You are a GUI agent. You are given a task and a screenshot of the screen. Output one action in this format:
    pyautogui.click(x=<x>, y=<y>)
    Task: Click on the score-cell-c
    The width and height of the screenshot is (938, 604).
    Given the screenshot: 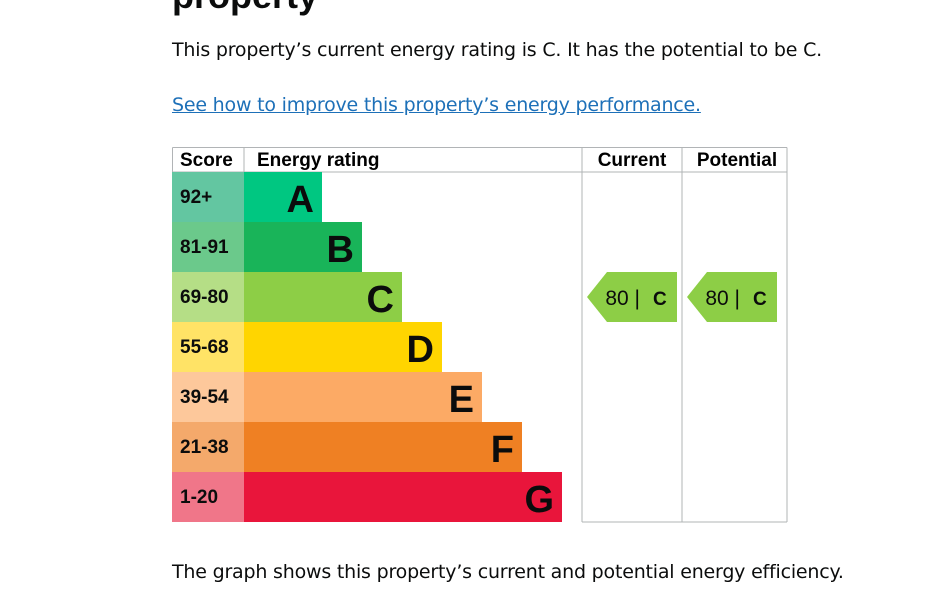 What is the action you would take?
    pyautogui.click(x=208, y=297)
    